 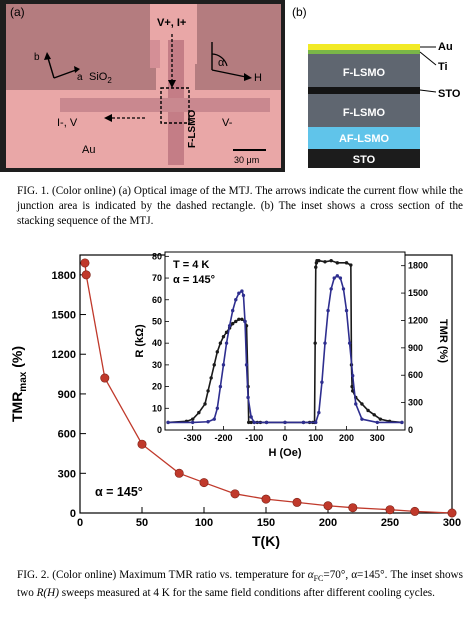 I want to click on caption-mid: =70°, α=145°. The inset shows two, so click(x=240, y=584).